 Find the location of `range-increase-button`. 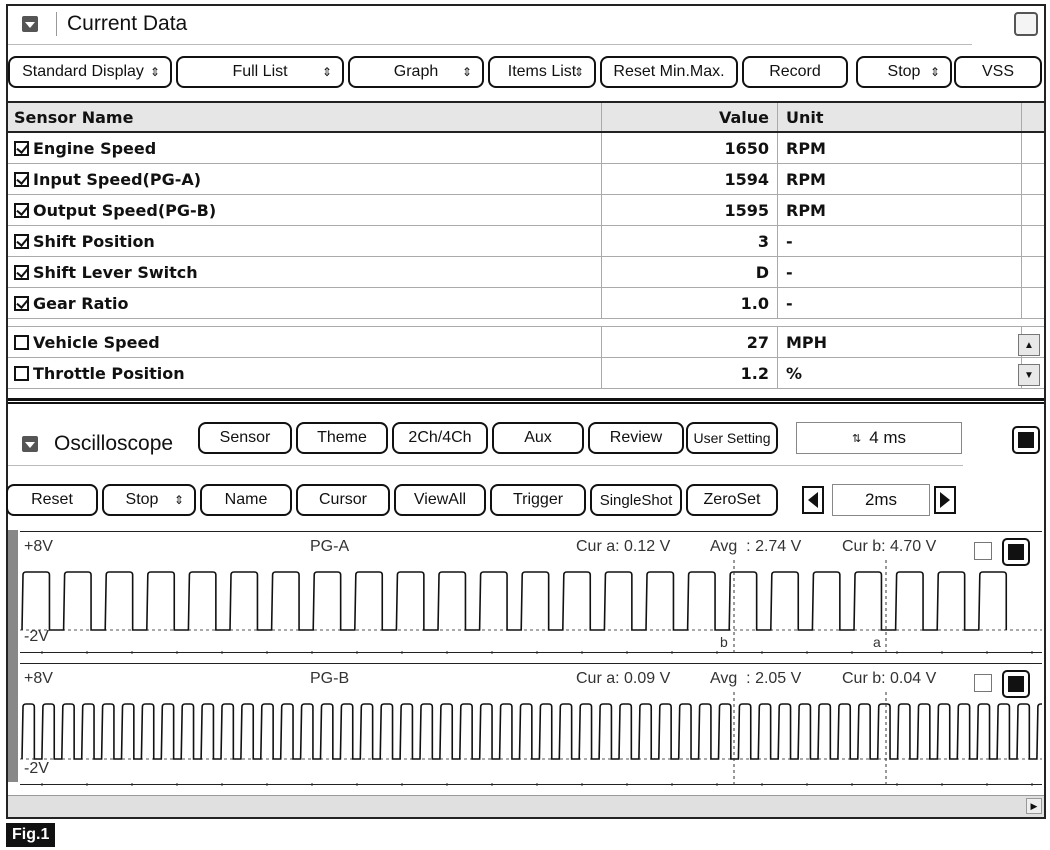

range-increase-button is located at coordinates (945, 500).